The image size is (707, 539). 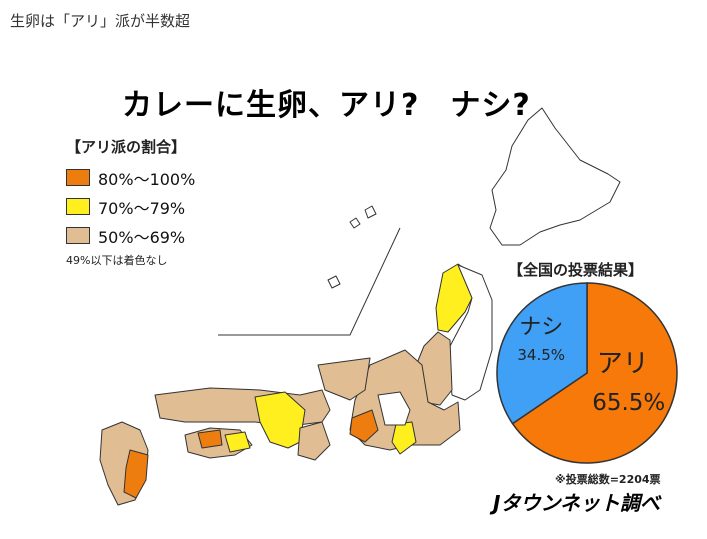 I want to click on region-kyushu-orange, so click(x=136, y=474).